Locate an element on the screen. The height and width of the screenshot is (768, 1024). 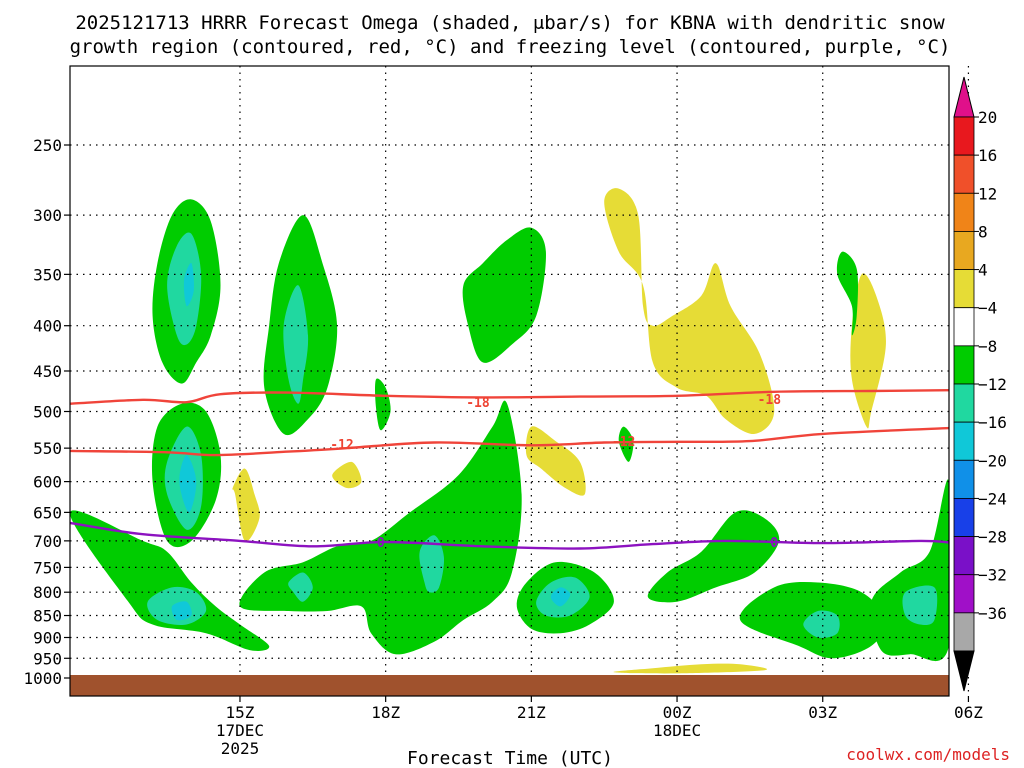
x-tick-label: 00Z is located at coordinates (677, 712).